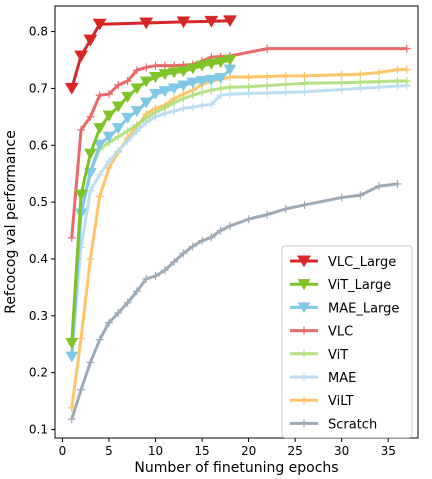 This screenshot has height=479, width=432. Describe the element at coordinates (340, 332) in the screenshot. I see `legend-label: VLC` at that location.